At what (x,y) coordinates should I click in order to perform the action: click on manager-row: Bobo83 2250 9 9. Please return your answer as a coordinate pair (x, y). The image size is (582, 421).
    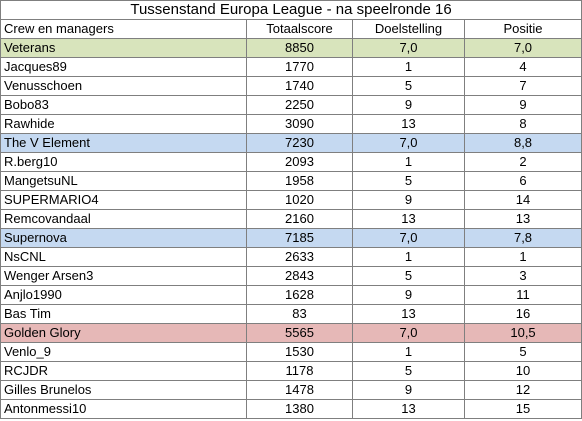
    Looking at the image, I should click on (291, 105).